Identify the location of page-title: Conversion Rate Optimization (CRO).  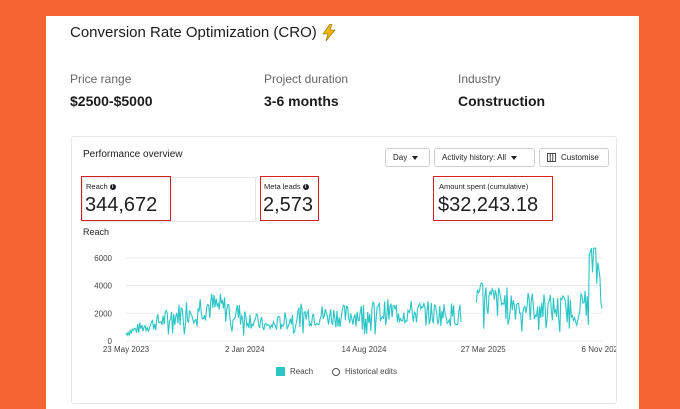
(203, 32).